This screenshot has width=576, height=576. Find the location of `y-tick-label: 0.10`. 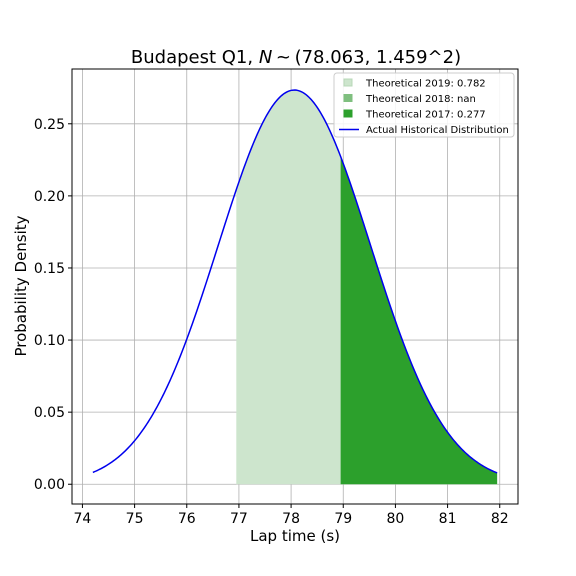

y-tick-label: 0.10 is located at coordinates (49, 341).